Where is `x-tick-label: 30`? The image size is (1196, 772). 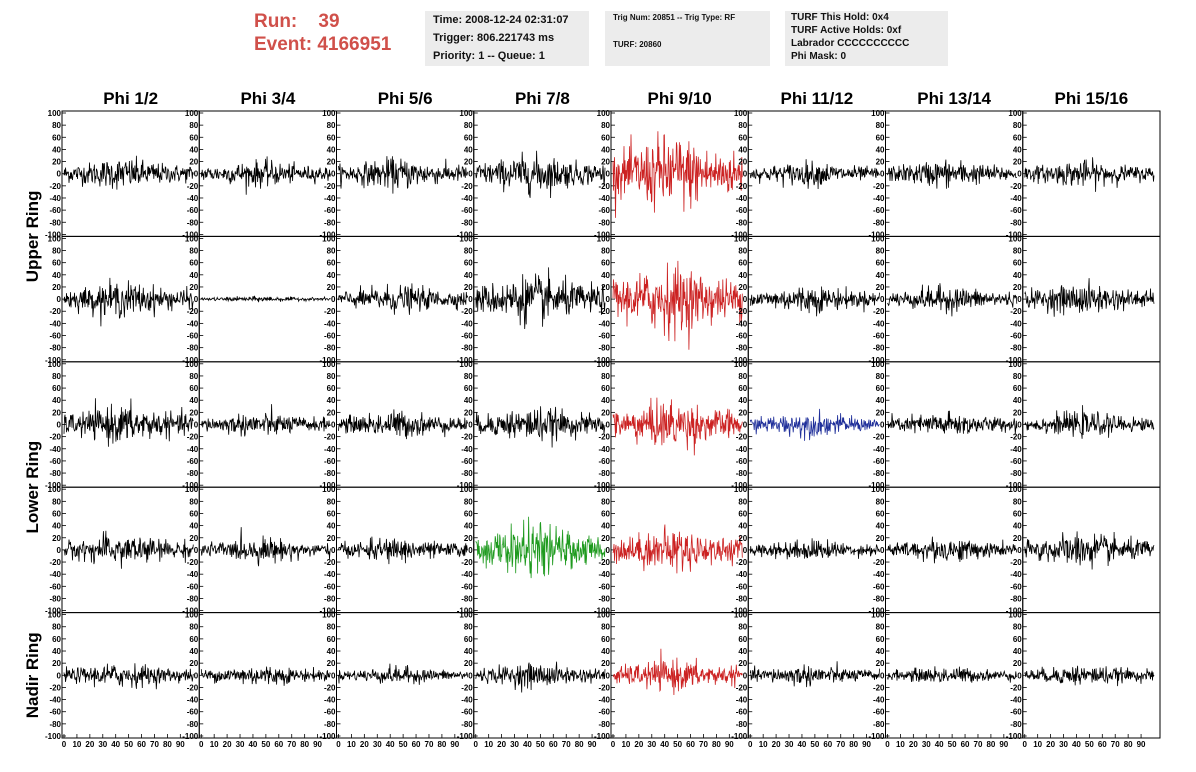 x-tick-label: 30 is located at coordinates (651, 744).